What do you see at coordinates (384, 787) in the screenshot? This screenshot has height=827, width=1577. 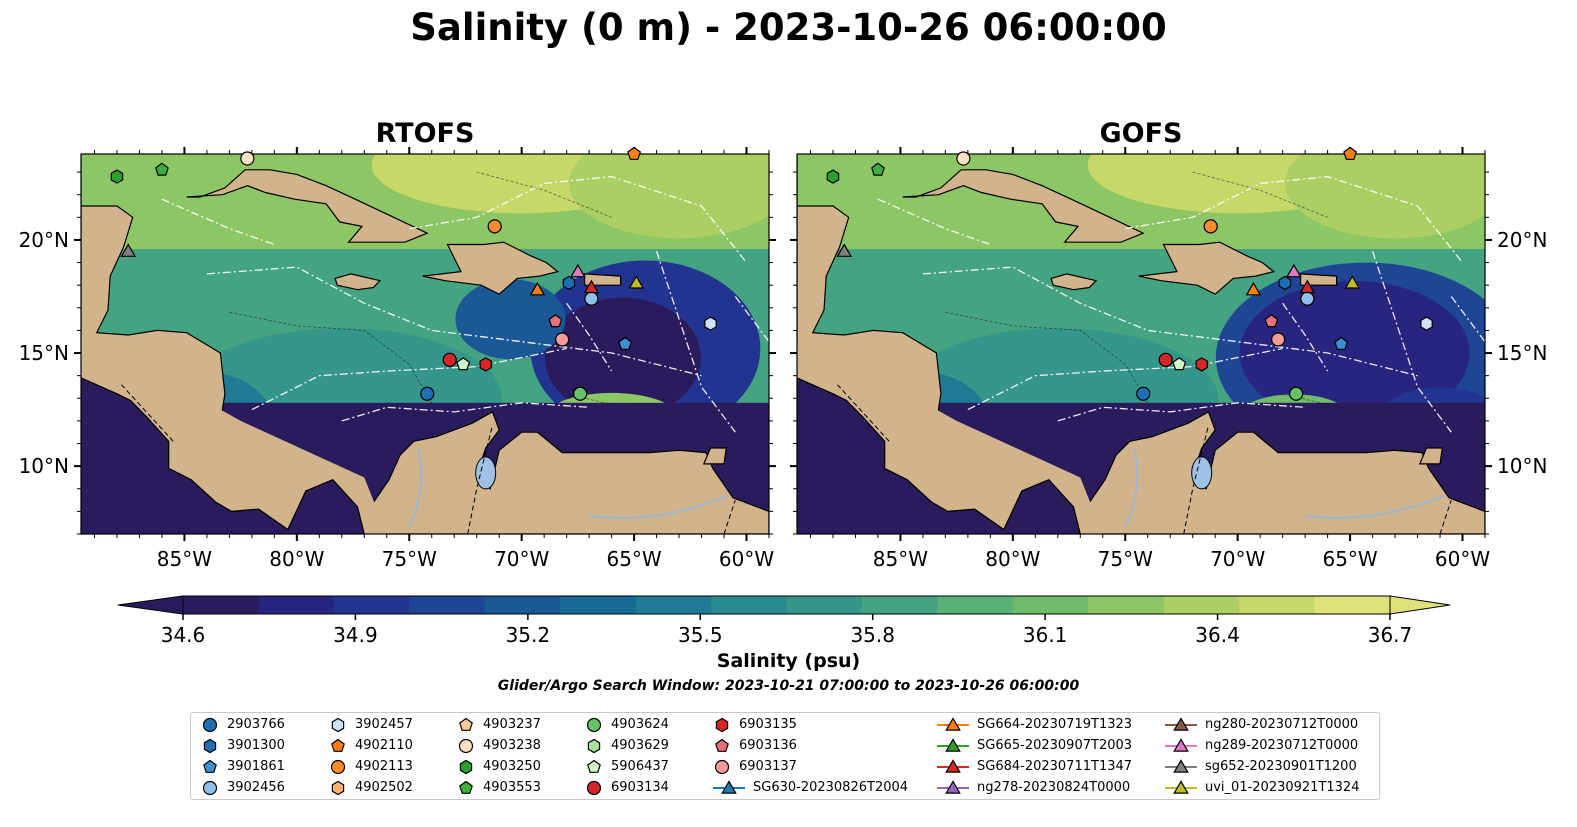 I see `legend-label: 4902502` at bounding box center [384, 787].